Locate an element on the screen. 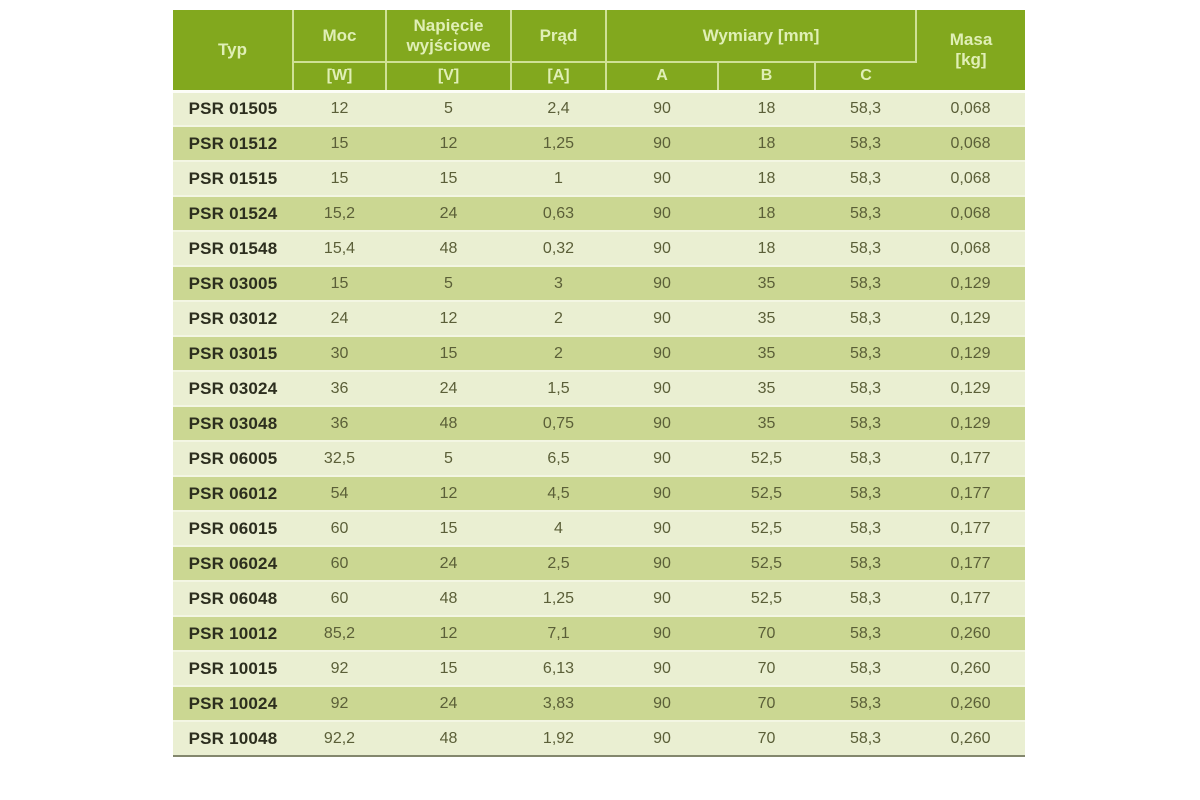 The image size is (1200, 800). value-cell: 7,1 is located at coordinates (558, 633).